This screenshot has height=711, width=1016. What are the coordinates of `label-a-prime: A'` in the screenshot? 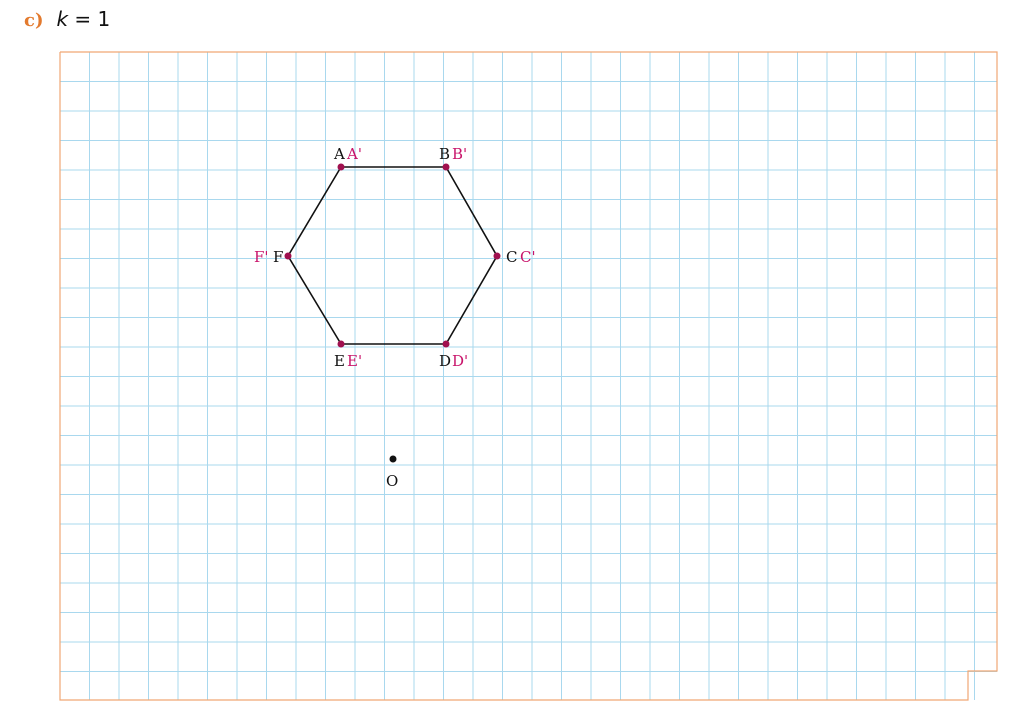 It's located at (354, 154).